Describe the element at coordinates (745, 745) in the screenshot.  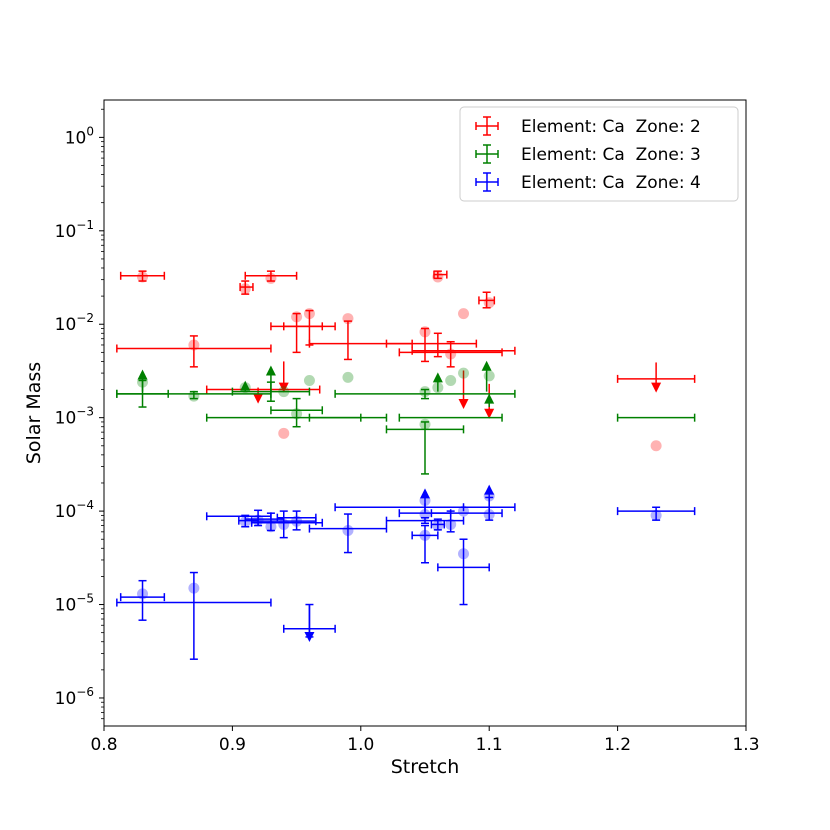
I see `x-tick-label: 1.3` at that location.